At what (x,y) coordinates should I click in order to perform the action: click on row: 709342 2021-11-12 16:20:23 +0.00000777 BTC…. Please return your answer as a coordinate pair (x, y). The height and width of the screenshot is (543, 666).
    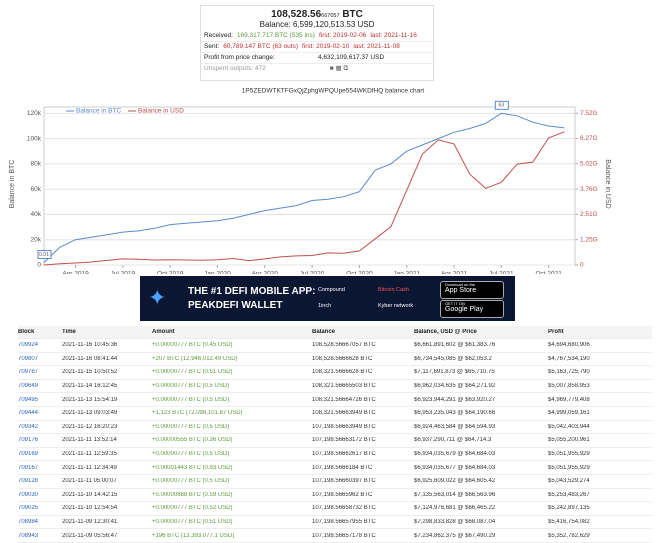
    Looking at the image, I should click on (335, 428).